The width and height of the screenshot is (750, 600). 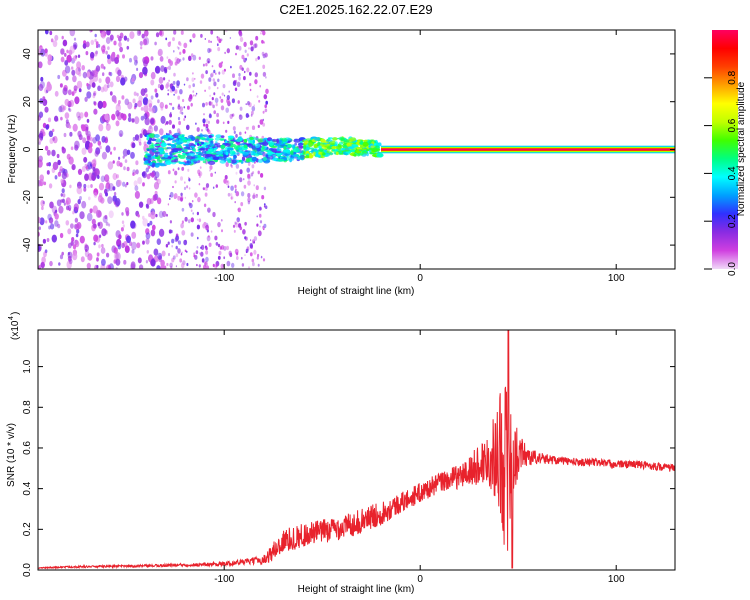 What do you see at coordinates (355, 9) in the screenshot?
I see `chart-title: C2E1.2025.162.22.07.E29` at bounding box center [355, 9].